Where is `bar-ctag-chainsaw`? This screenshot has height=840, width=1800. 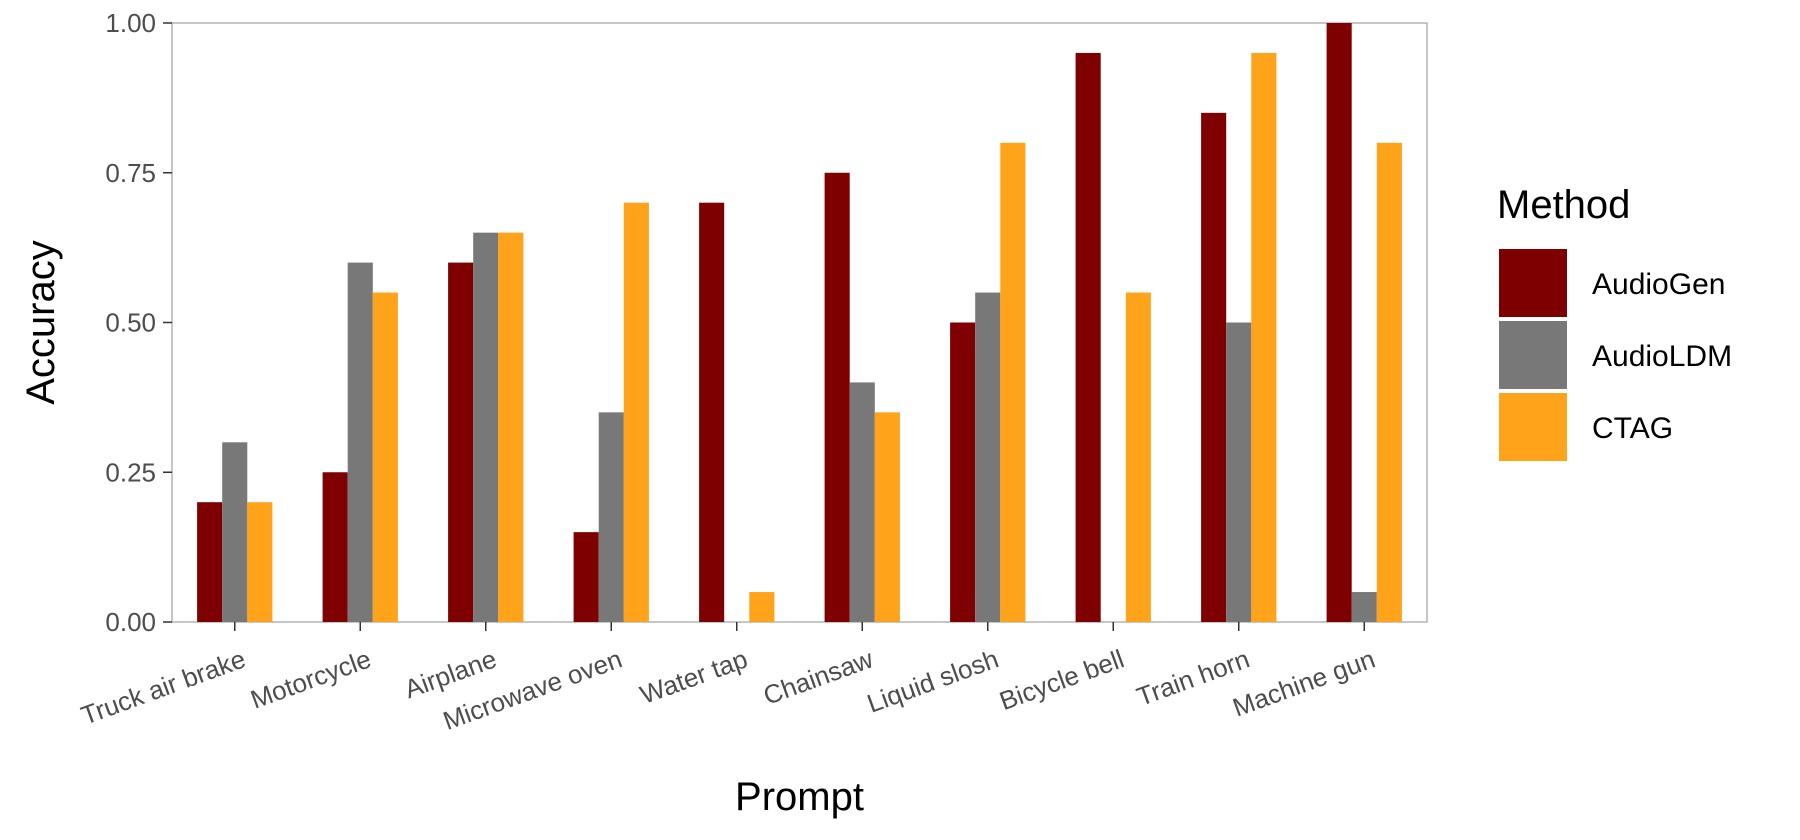 bar-ctag-chainsaw is located at coordinates (887, 517).